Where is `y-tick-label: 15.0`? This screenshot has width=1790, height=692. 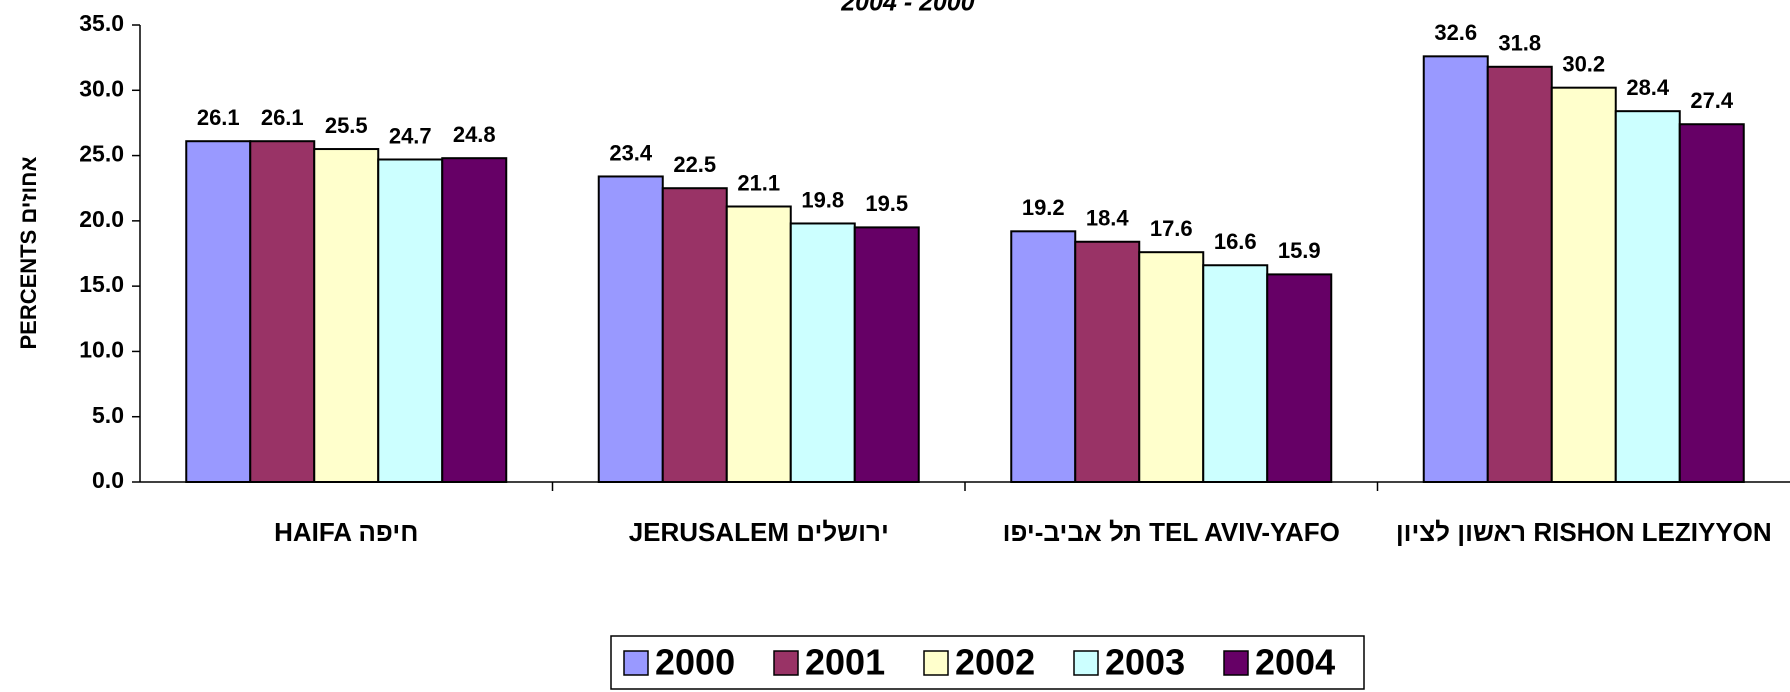
y-tick-label: 15.0 is located at coordinates (101, 284).